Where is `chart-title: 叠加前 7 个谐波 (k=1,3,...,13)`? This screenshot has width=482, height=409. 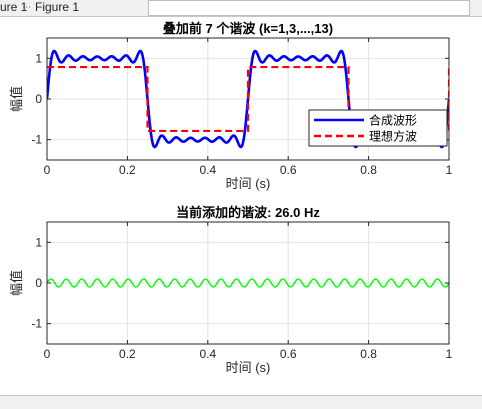
chart-title: 叠加前 7 个谐波 (k=1,3,...,13) is located at coordinates (248, 28).